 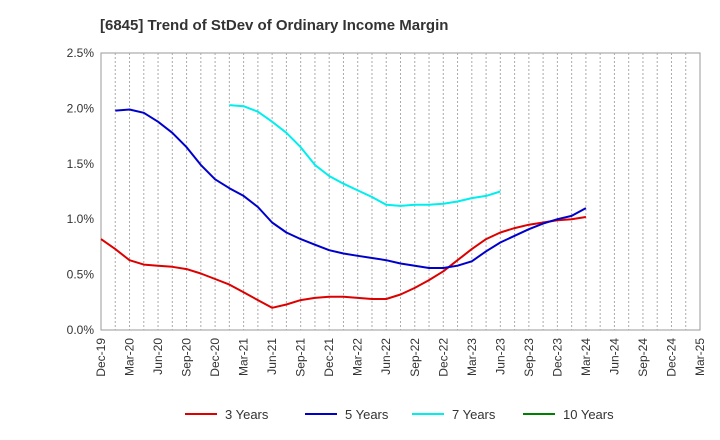 What do you see at coordinates (474, 414) in the screenshot?
I see `legend-label-7-years: 7 Years` at bounding box center [474, 414].